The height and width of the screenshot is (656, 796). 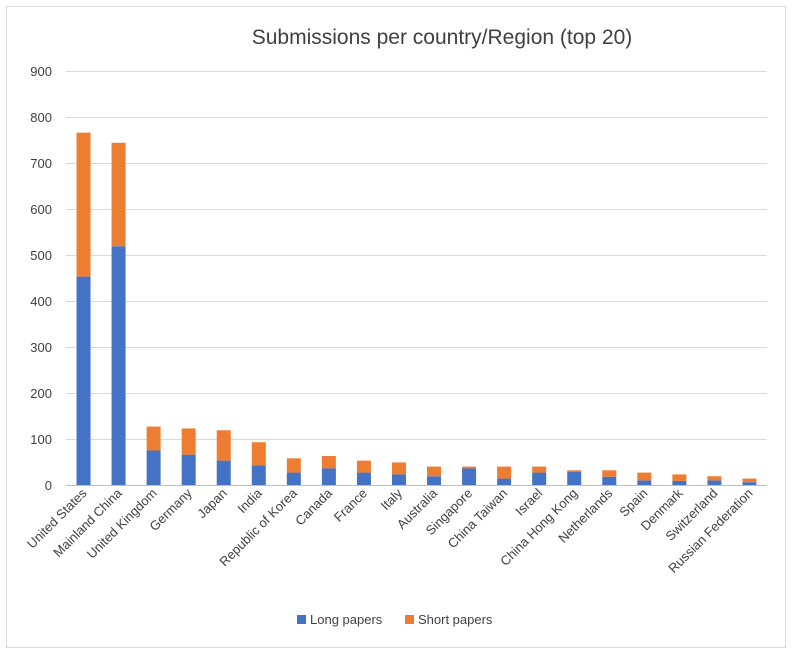 What do you see at coordinates (609, 473) in the screenshot?
I see `bar-short-papers-netherlands` at bounding box center [609, 473].